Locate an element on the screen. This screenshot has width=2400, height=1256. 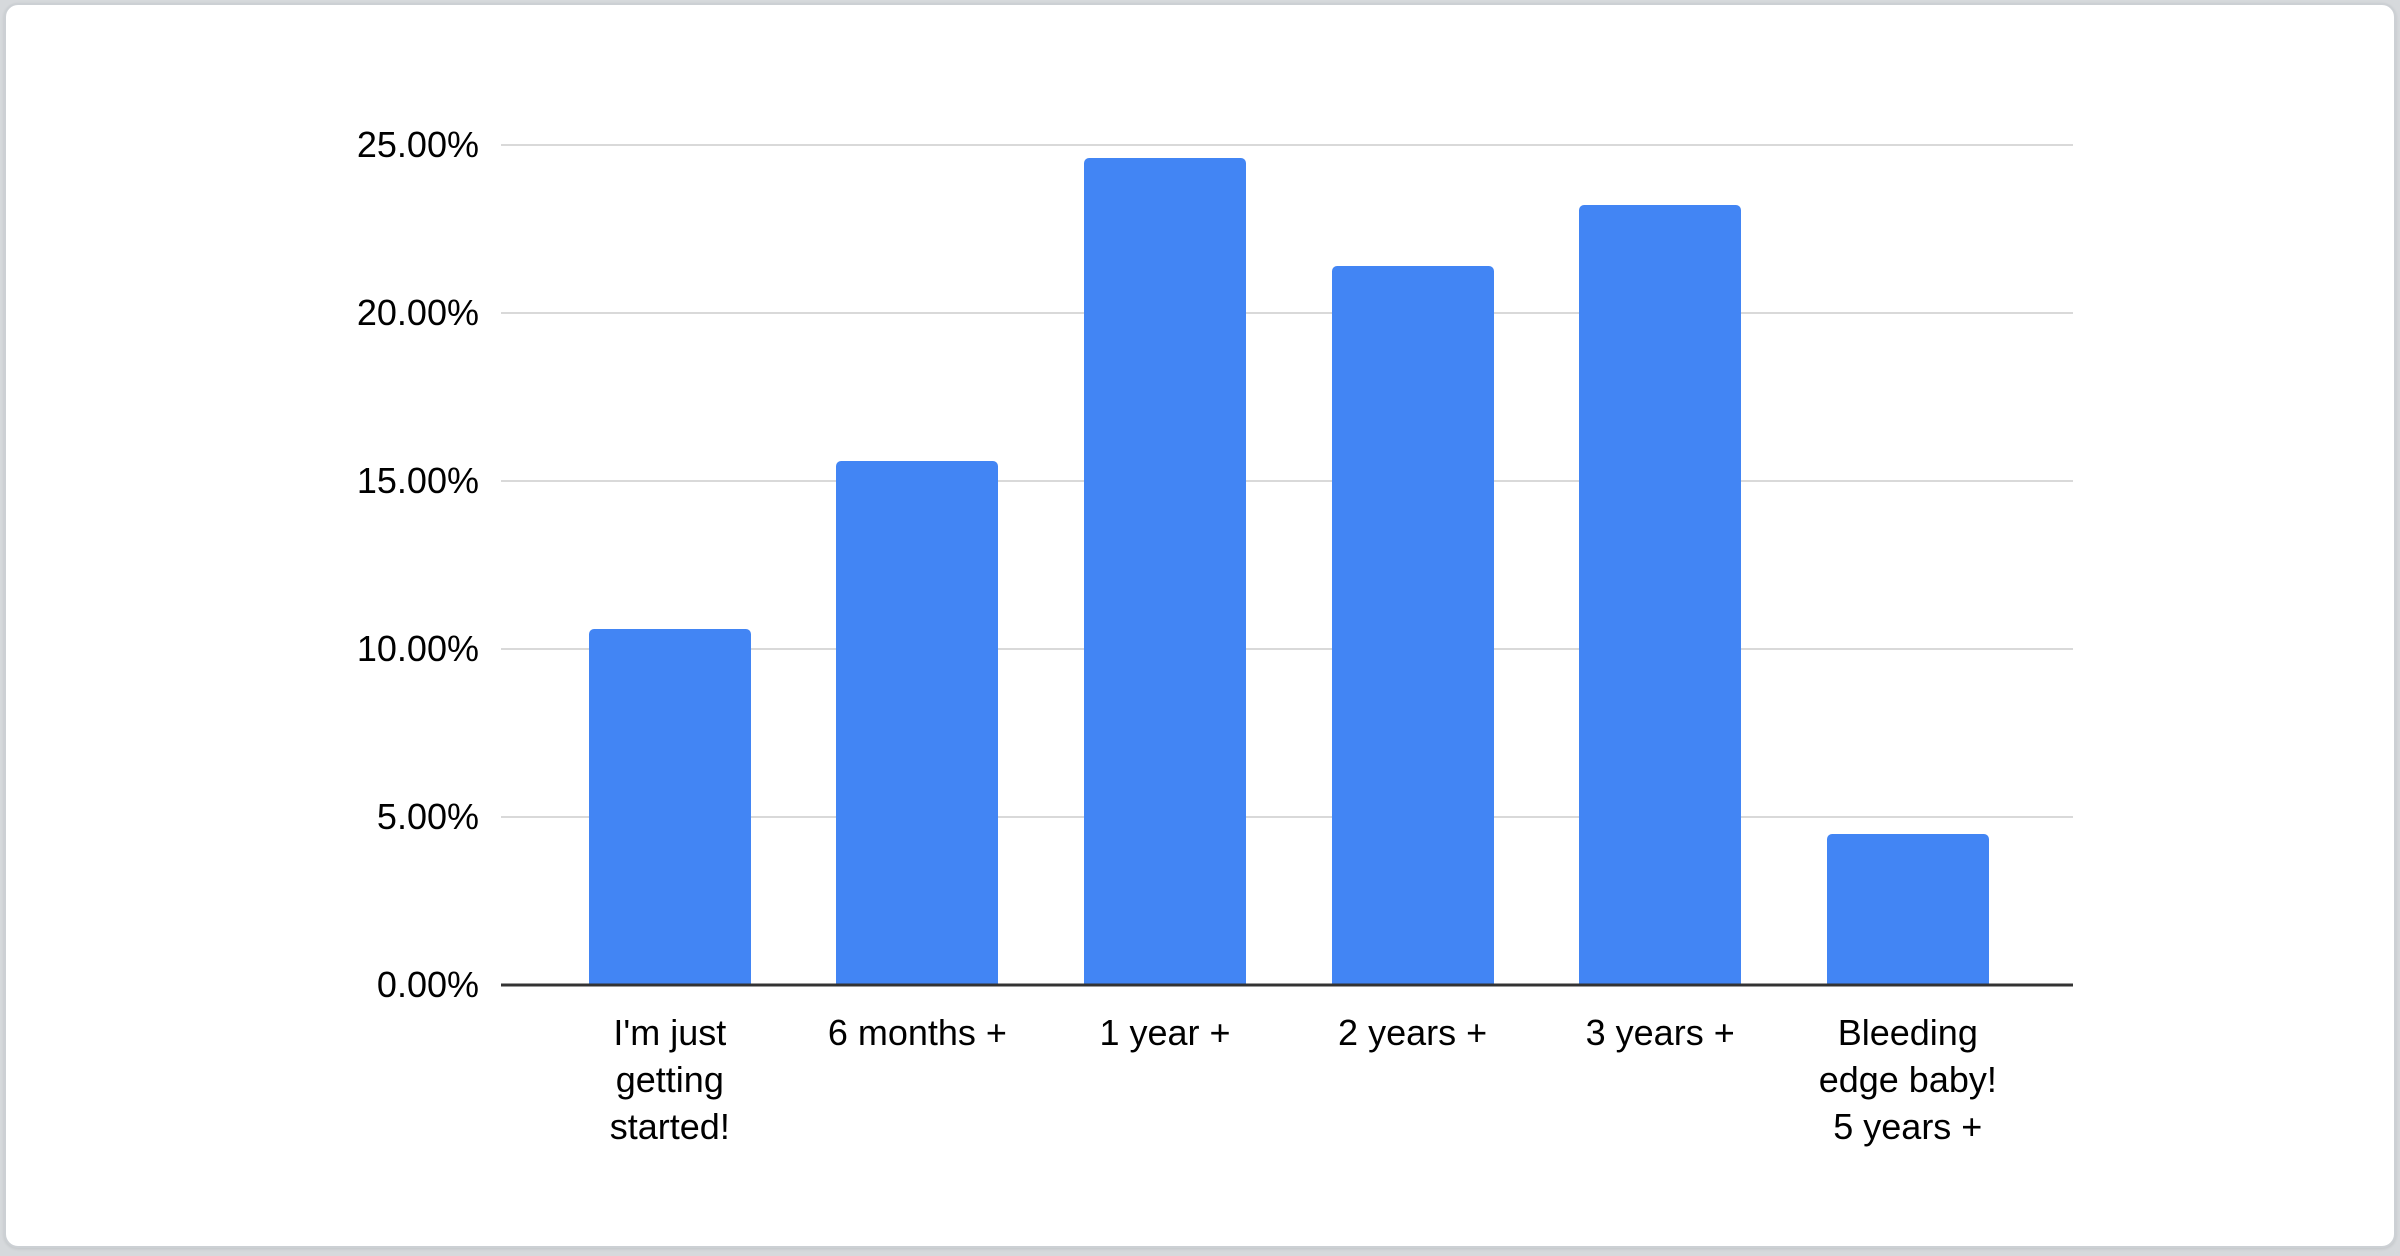
x-axis-label-line: I'm just is located at coordinates (670, 1032).